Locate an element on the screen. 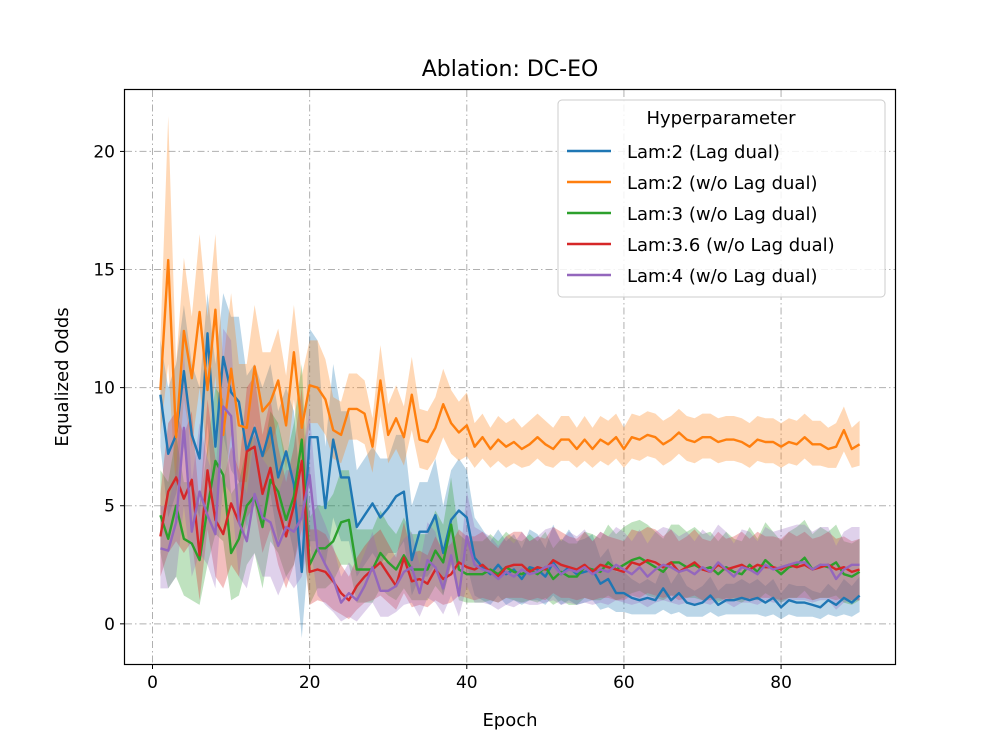 The width and height of the screenshot is (996, 751). chart-title: Ablation: DC-EO is located at coordinates (510, 69).